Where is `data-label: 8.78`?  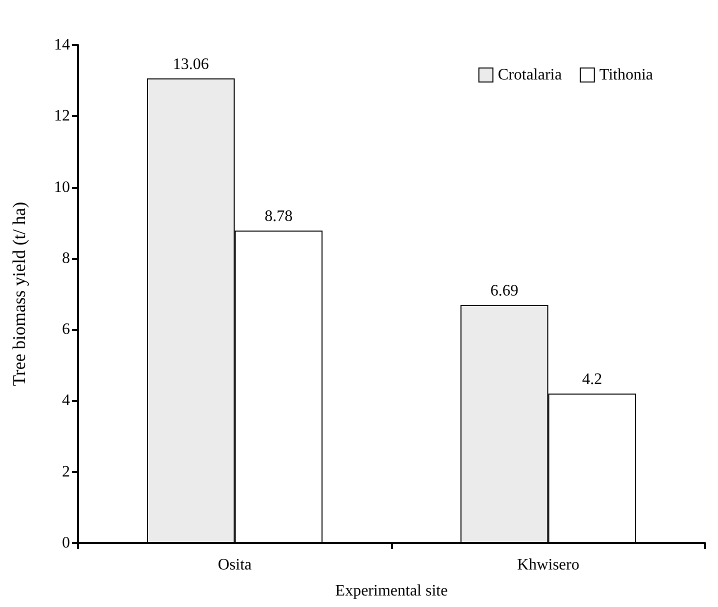 data-label: 8.78 is located at coordinates (278, 217).